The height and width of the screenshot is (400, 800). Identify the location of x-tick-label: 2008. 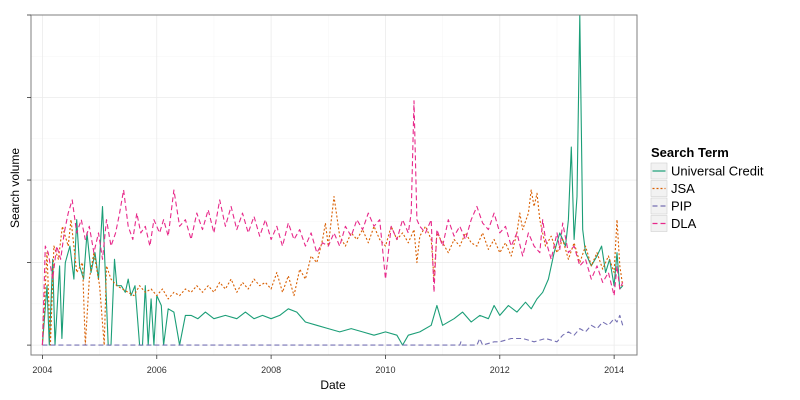
(271, 370).